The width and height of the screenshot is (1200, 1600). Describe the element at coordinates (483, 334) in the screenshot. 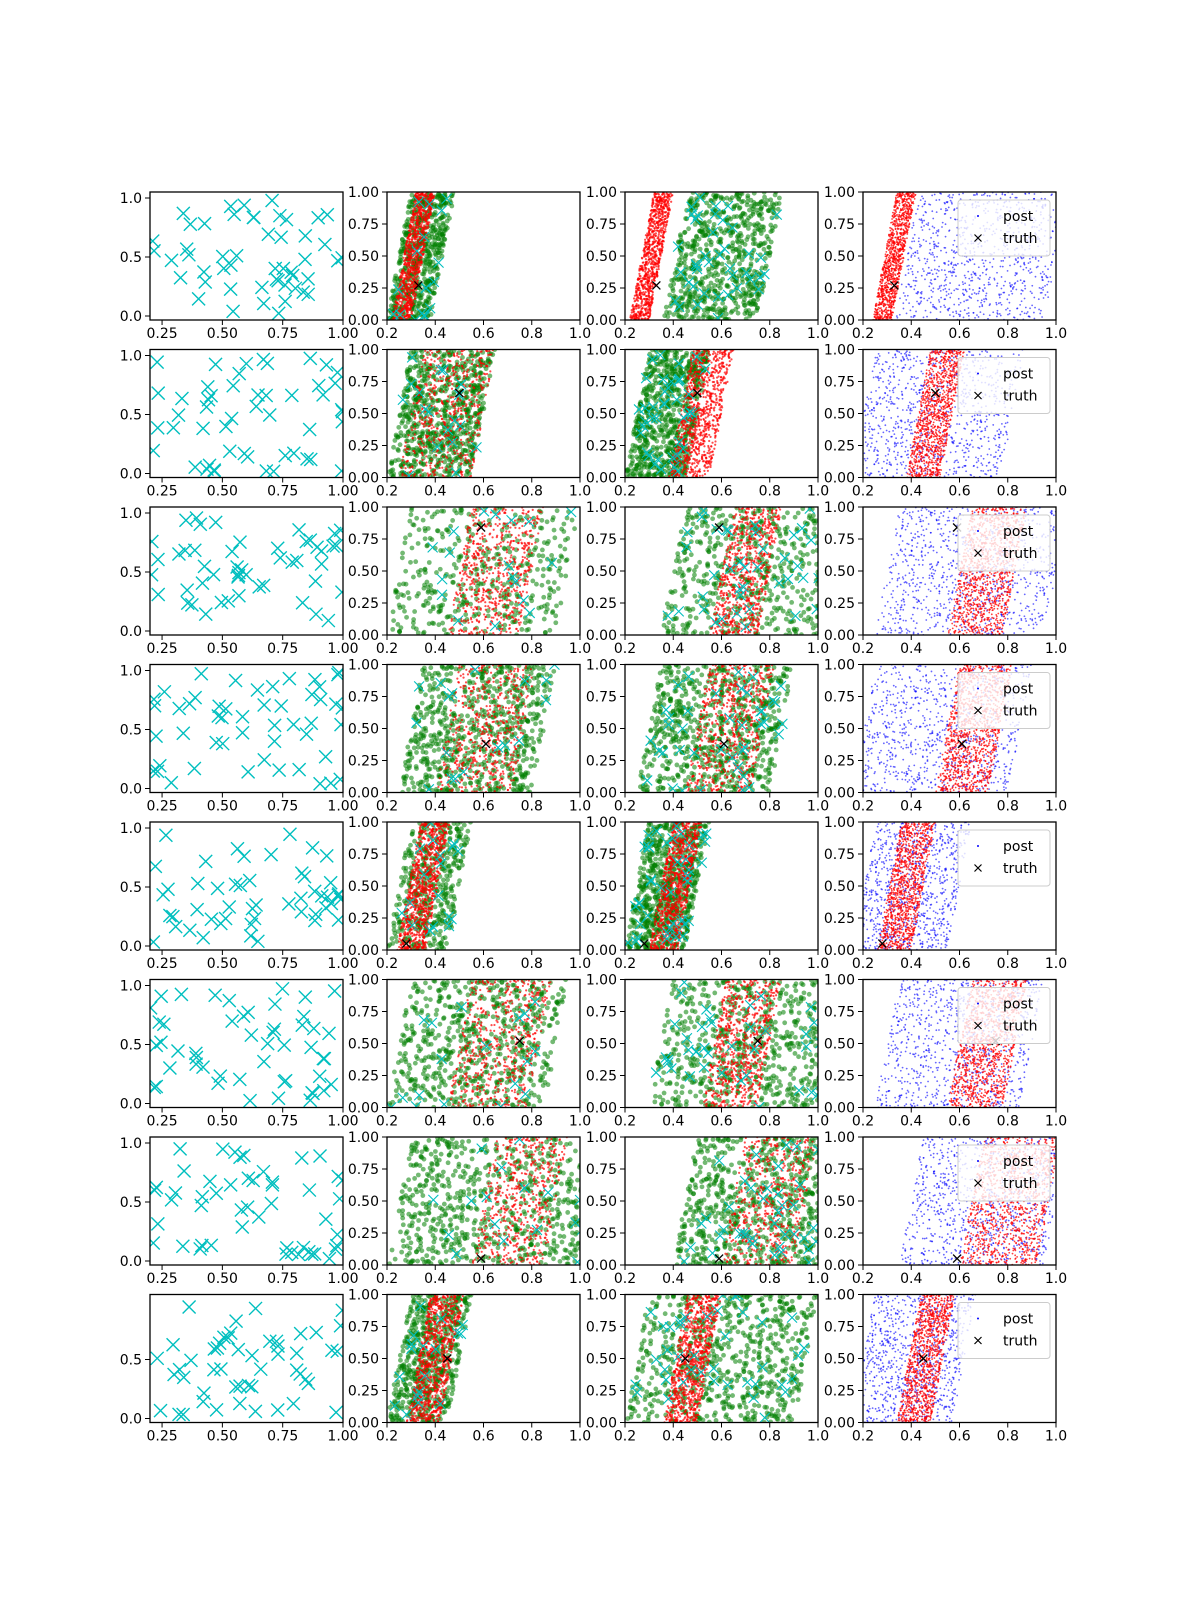

I see `x-tick-label: 0.6` at that location.